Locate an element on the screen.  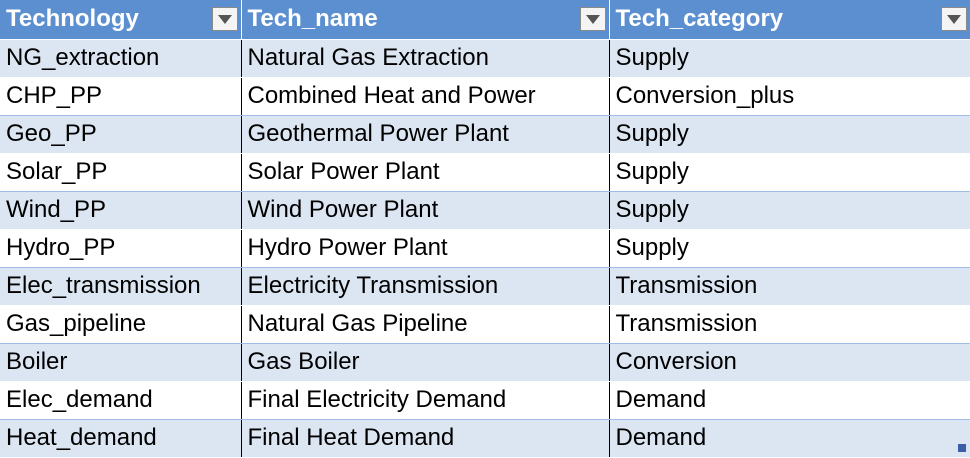
cell-technology: Elec_transmission is located at coordinates (121, 286).